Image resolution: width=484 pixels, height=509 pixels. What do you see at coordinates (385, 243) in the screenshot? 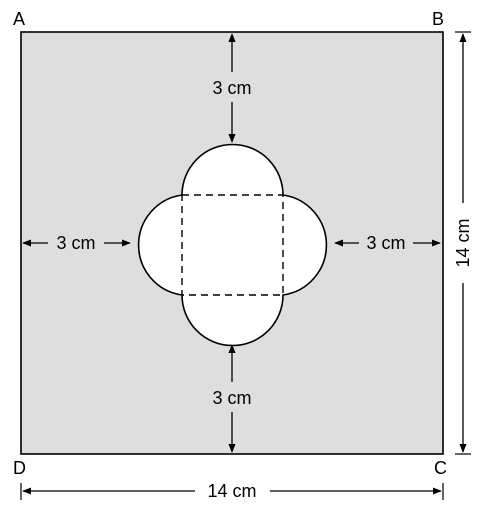
I see `right-gap-label: 3 cm` at bounding box center [385, 243].